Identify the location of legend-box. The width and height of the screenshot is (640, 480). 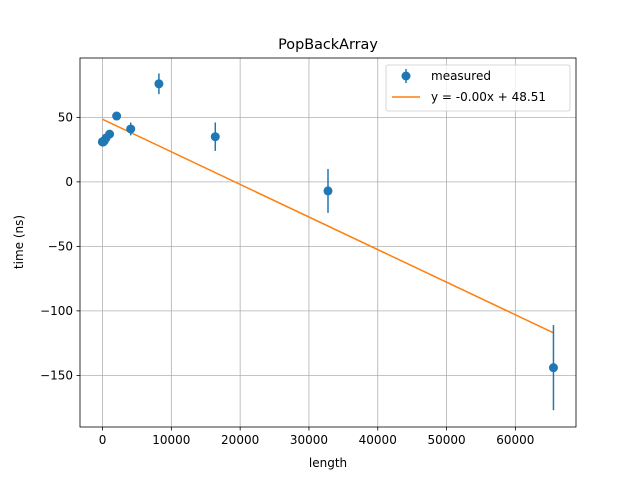
(478, 88).